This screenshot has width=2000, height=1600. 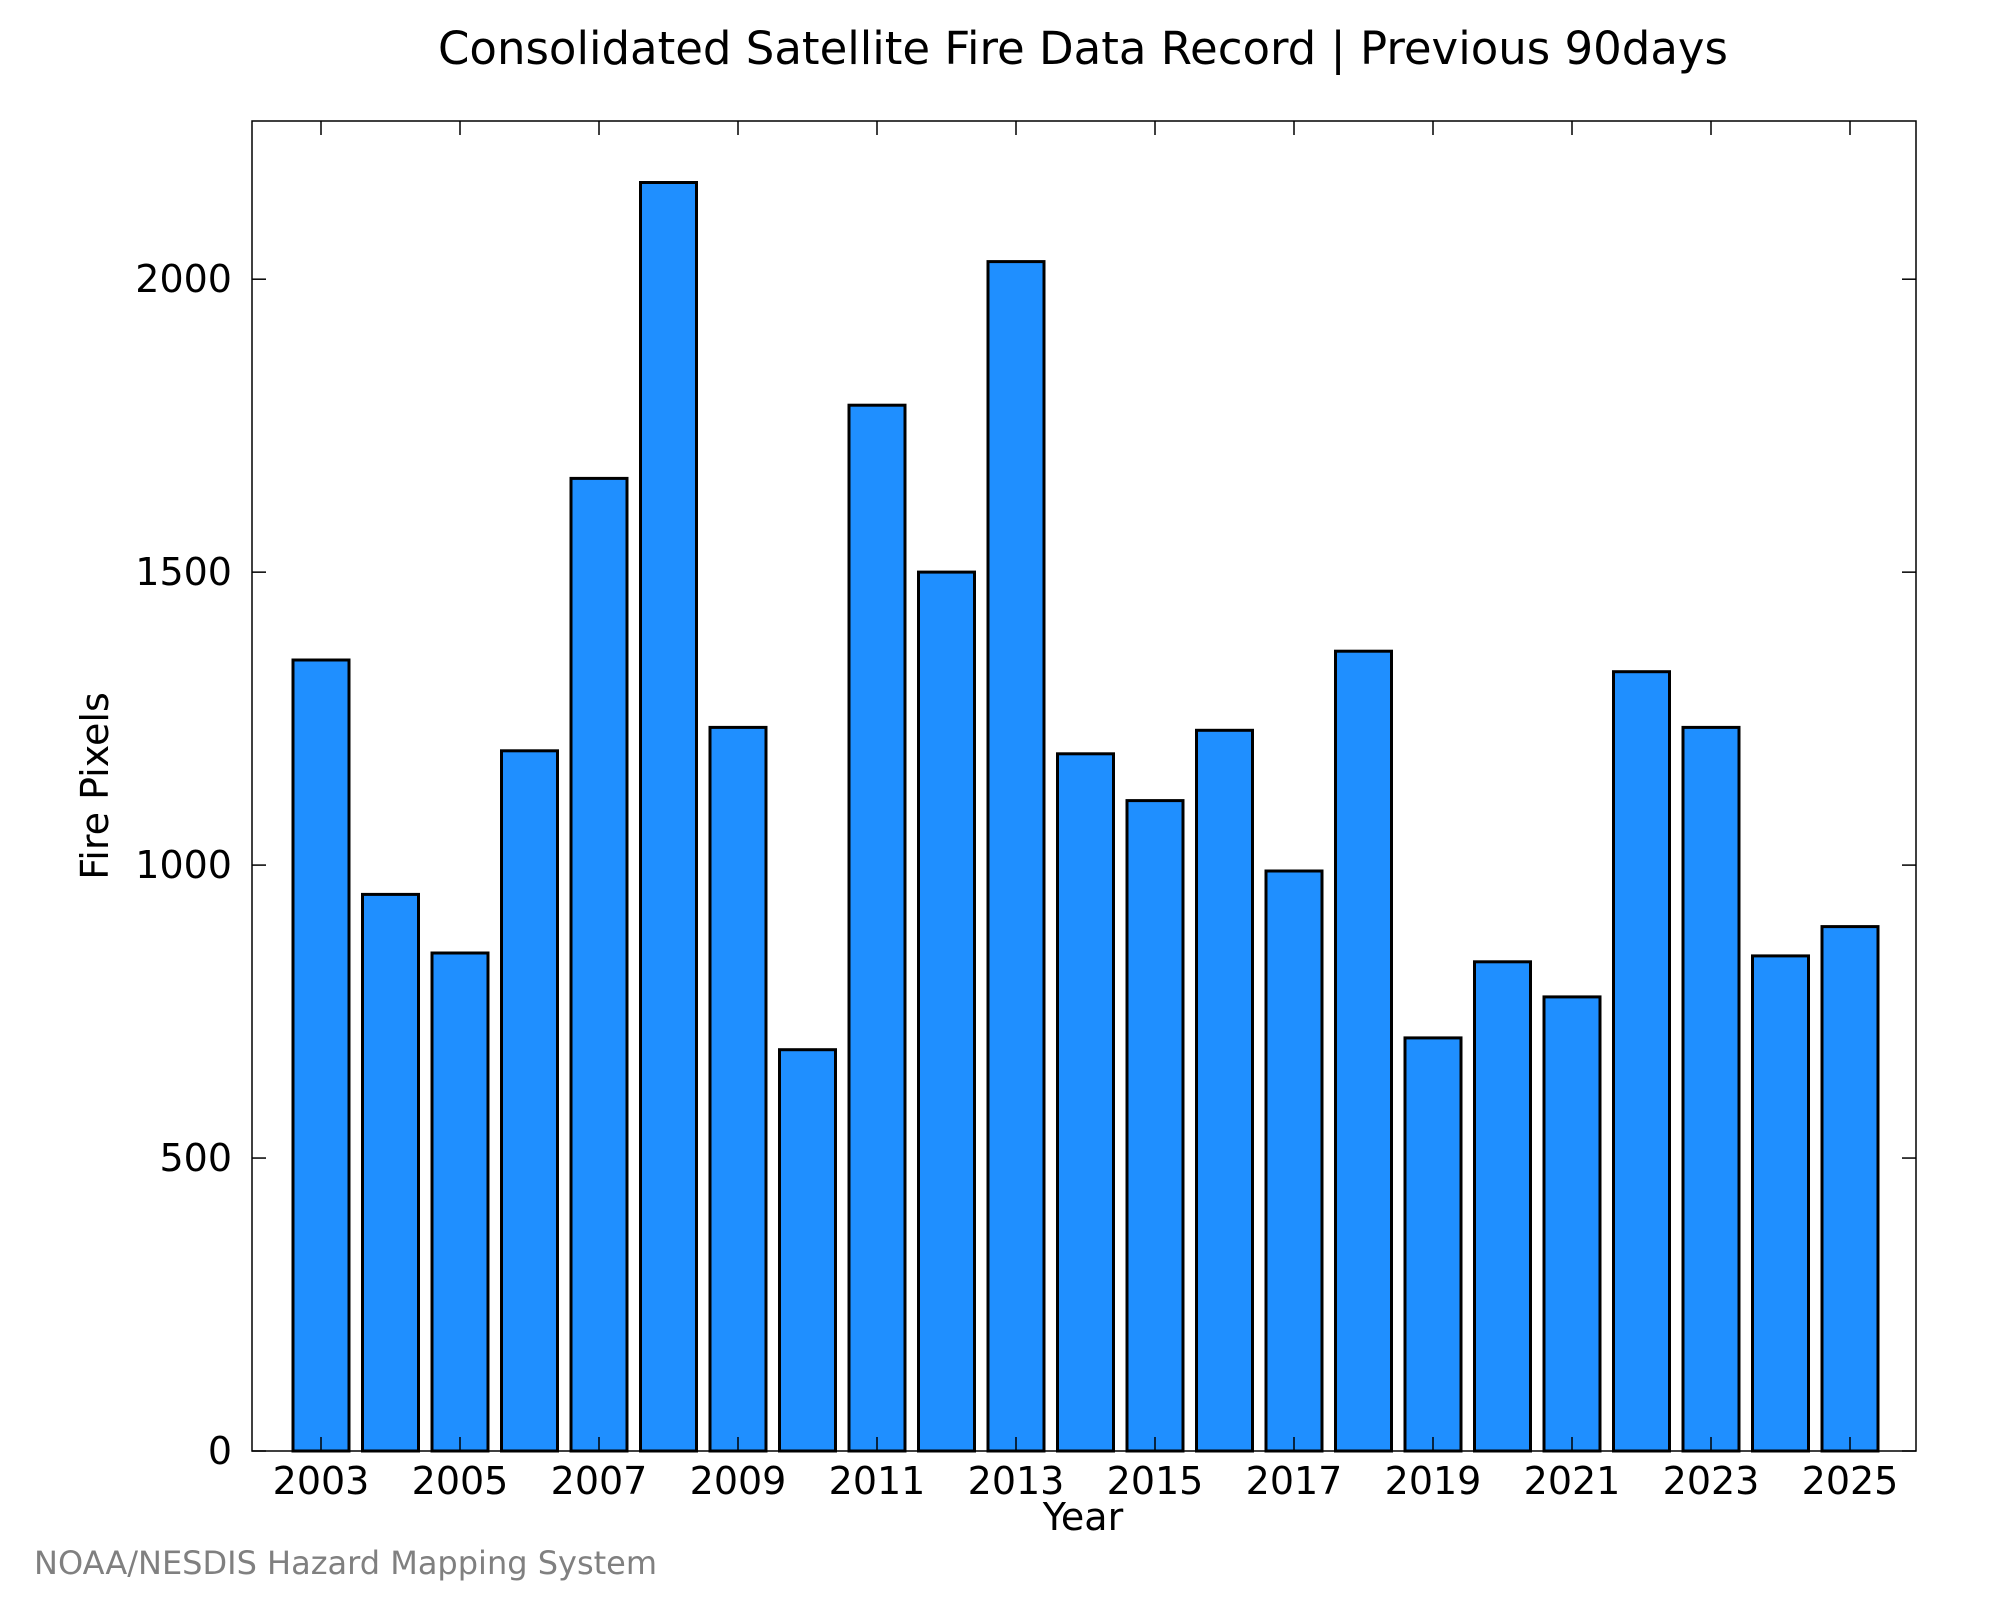 I want to click on bar-2014, so click(x=1085, y=1102).